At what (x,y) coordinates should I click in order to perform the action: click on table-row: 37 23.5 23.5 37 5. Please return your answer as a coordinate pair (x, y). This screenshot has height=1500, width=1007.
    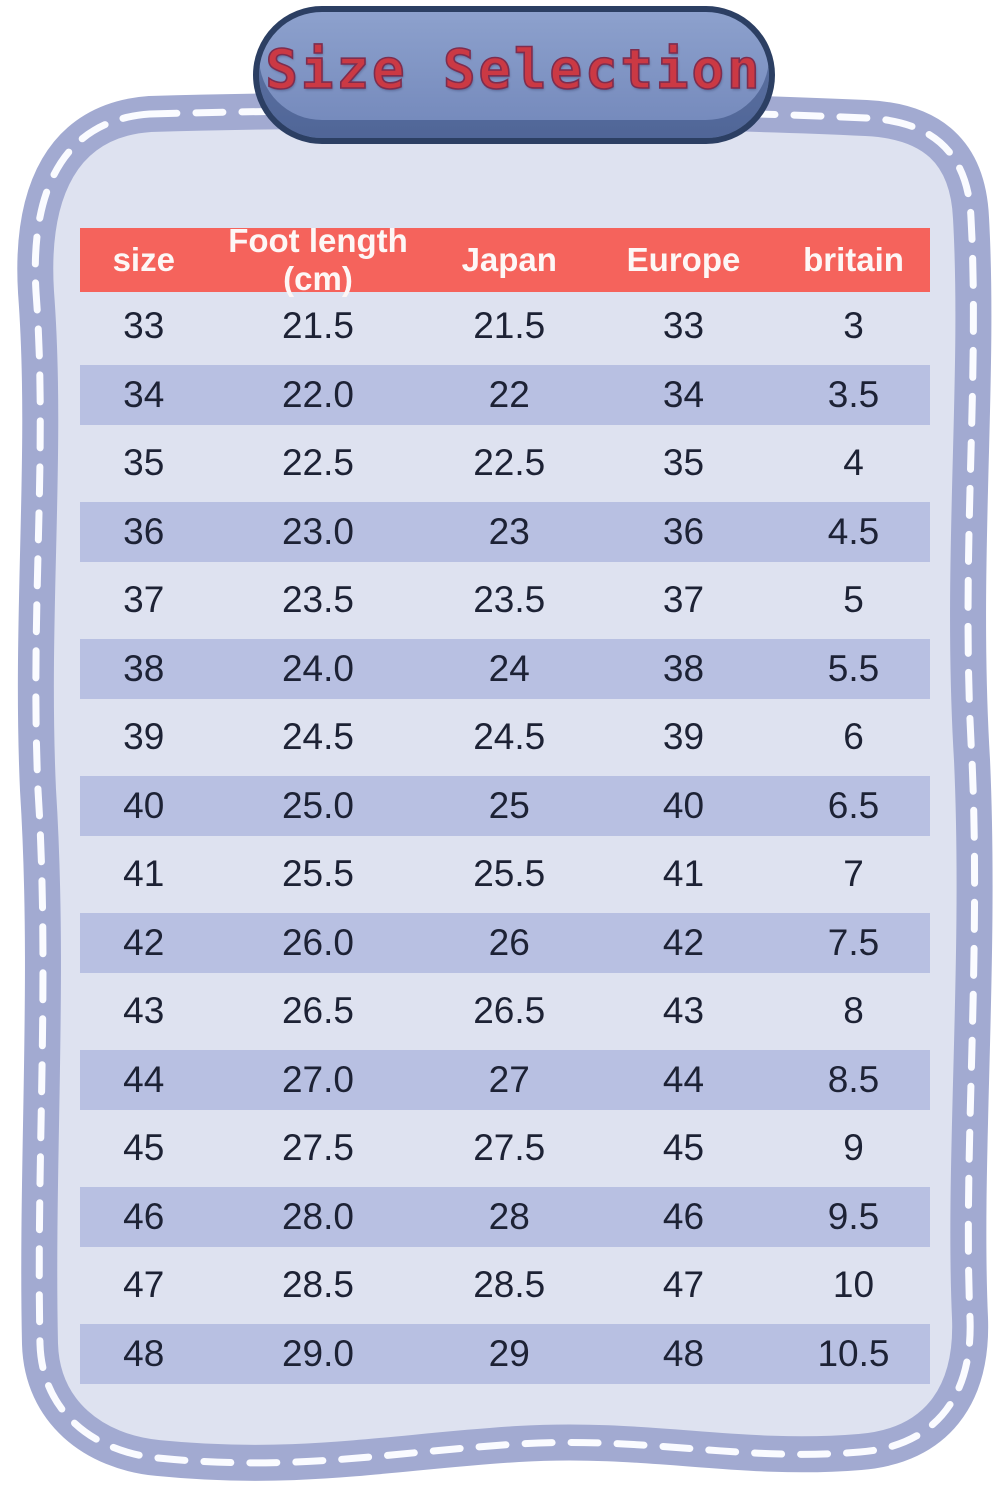
    Looking at the image, I should click on (505, 600).